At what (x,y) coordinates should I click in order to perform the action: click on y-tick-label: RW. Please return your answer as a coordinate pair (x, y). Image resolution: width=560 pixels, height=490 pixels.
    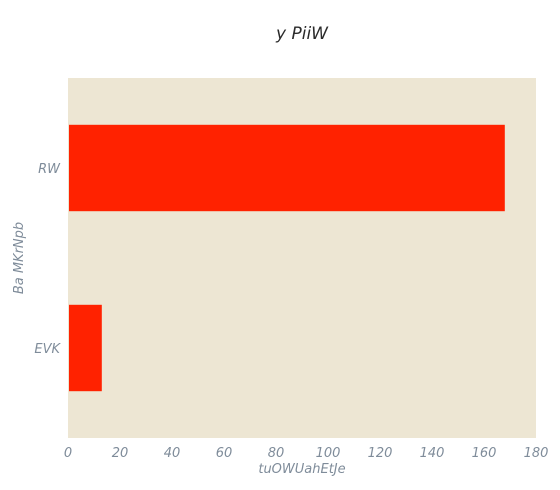
    Looking at the image, I should click on (49, 169).